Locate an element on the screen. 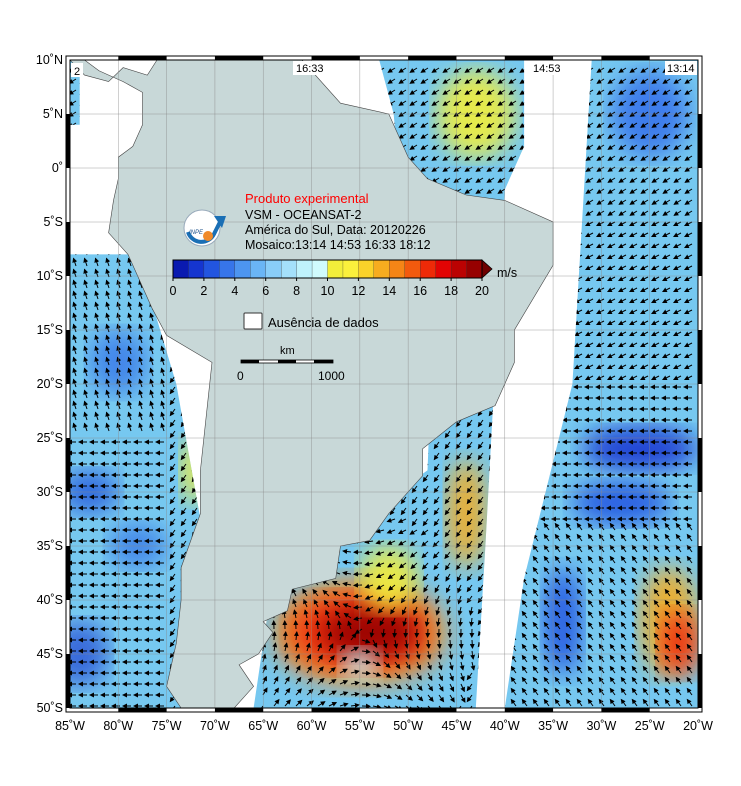 The height and width of the screenshot is (786, 741). lat-label: 0˚ is located at coordinates (57, 168).